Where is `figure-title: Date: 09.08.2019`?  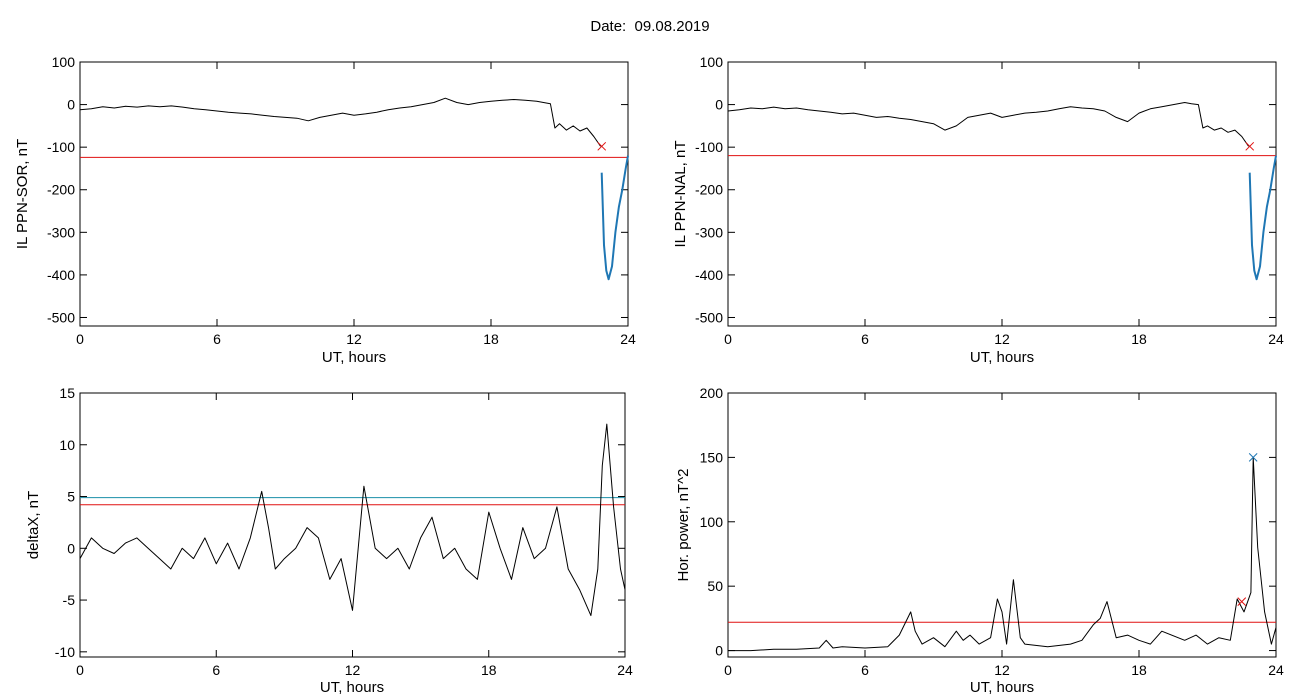
figure-title: Date: 09.08.2019 is located at coordinates (650, 26).